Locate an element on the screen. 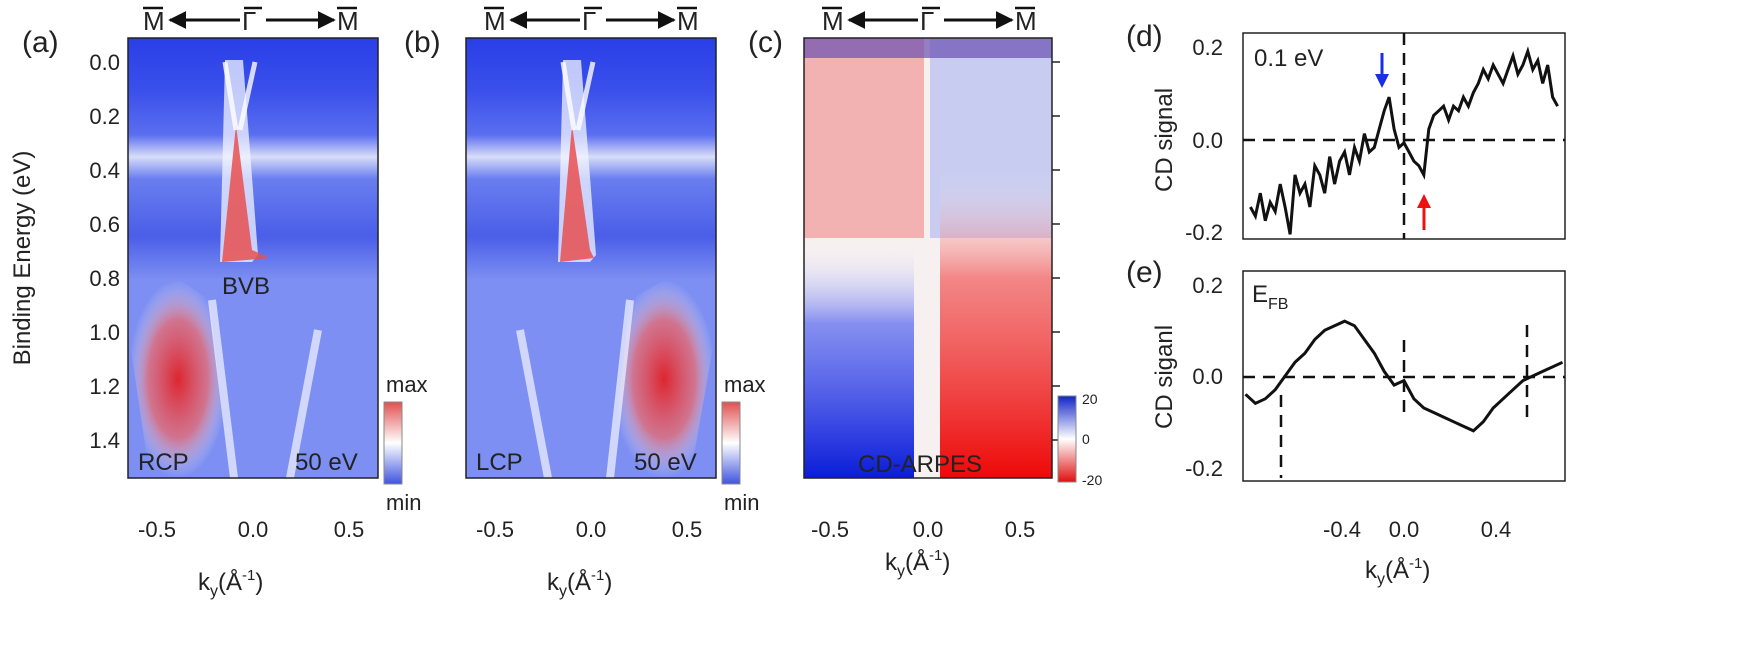 This screenshot has height=654, width=1740. ytick: 1.0 is located at coordinates (104, 332).